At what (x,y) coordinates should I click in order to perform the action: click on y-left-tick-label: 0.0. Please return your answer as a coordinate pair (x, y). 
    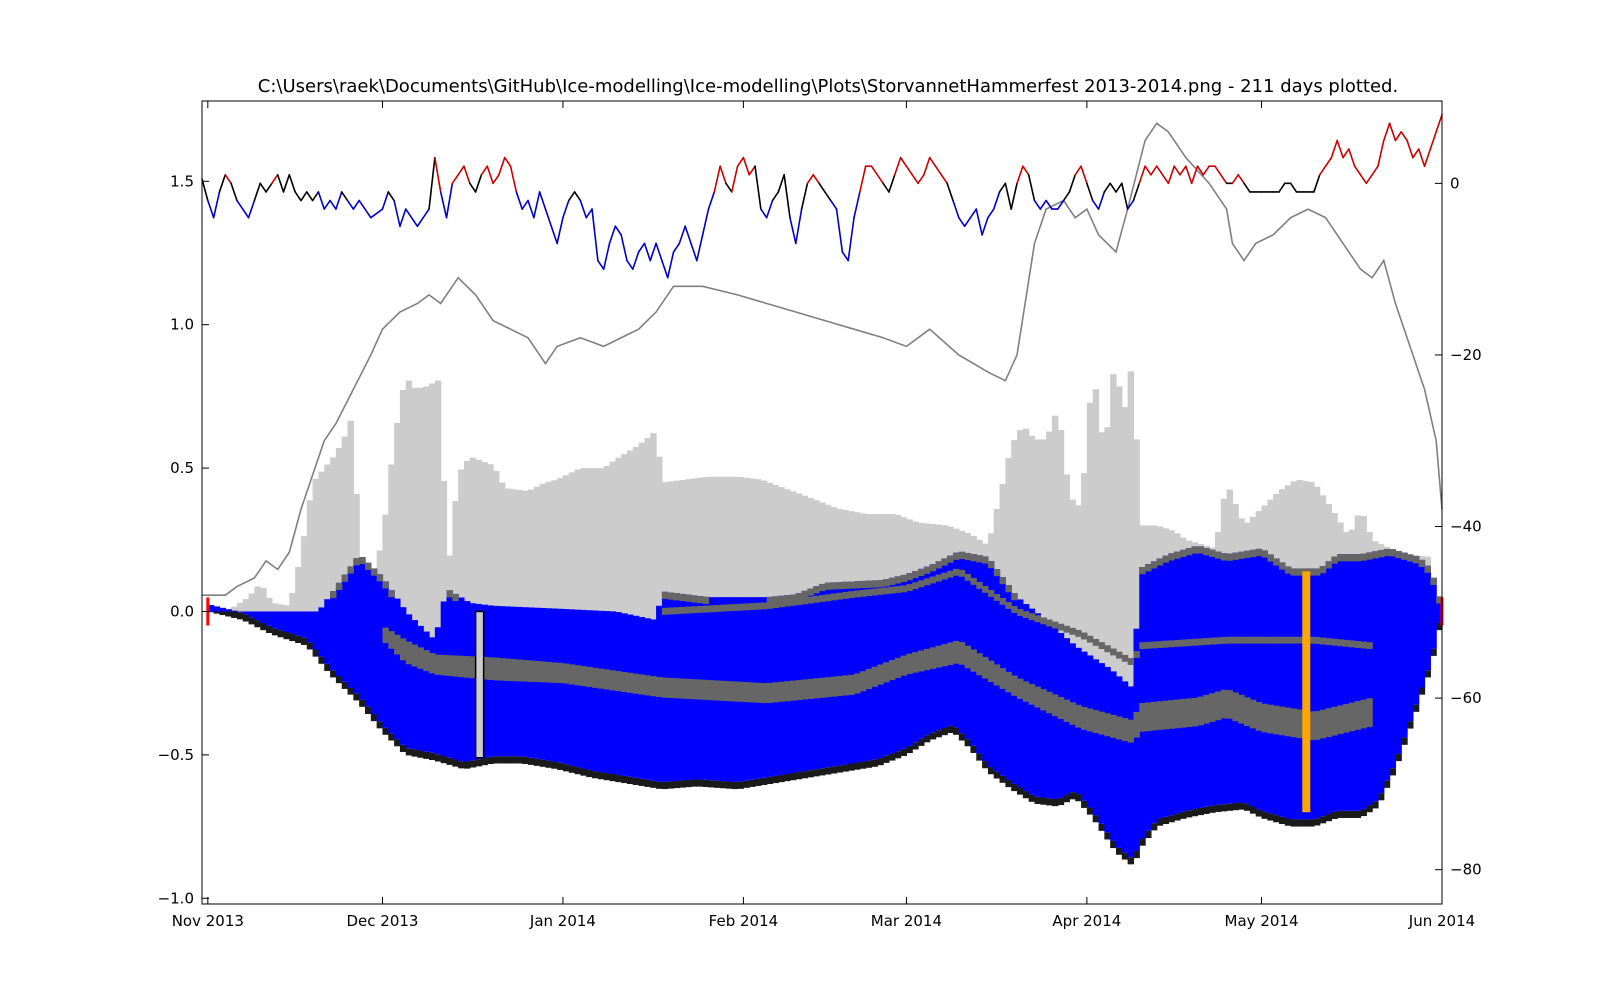
    Looking at the image, I should click on (182, 611).